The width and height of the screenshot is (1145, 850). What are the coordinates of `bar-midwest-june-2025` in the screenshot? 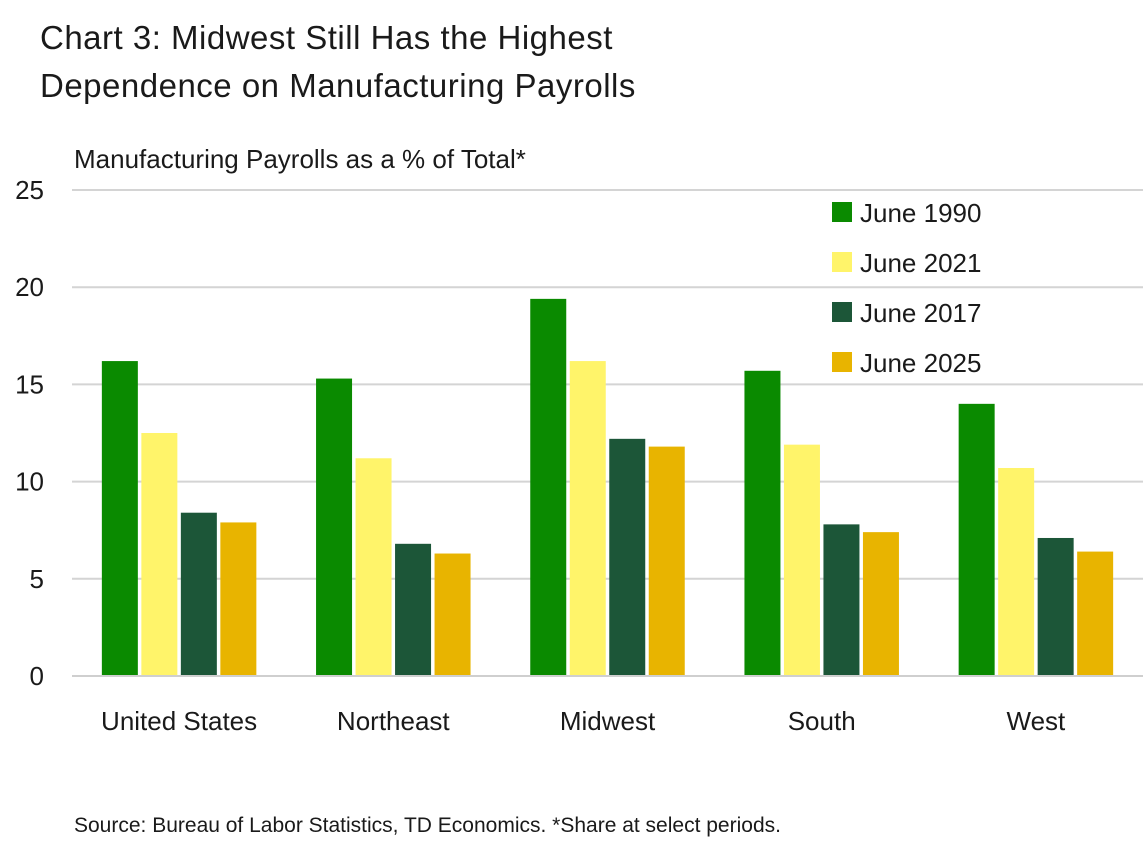 It's located at (666, 561).